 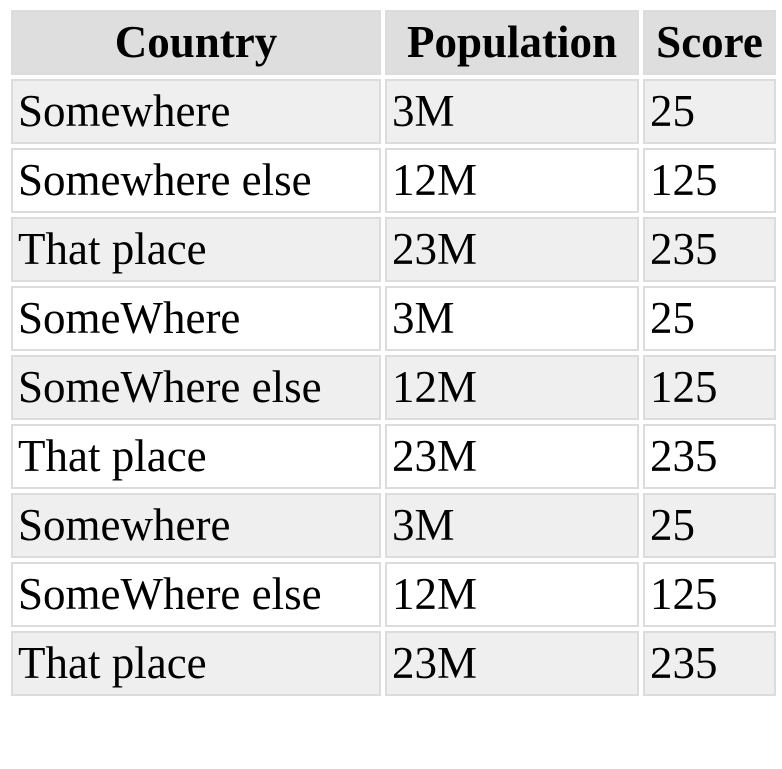 I want to click on country-cell: SomeWhere, so click(x=196, y=318).